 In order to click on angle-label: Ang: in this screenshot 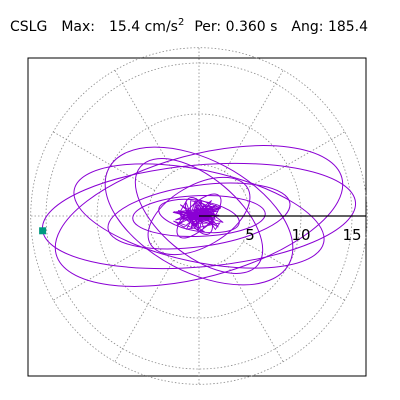, I will do `click(307, 27)`.